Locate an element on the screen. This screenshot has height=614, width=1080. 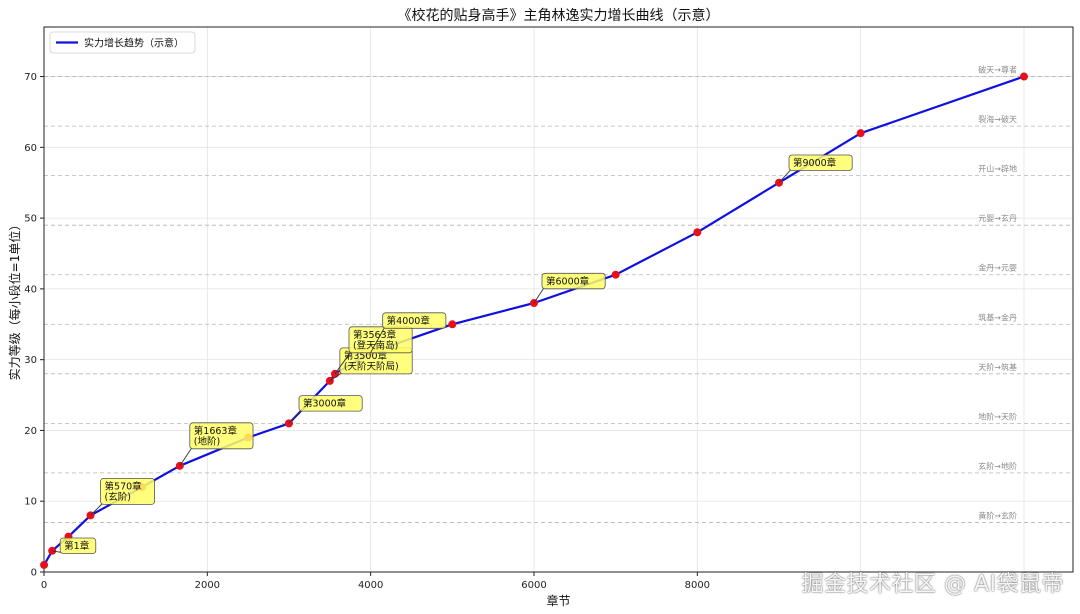
y-tick-label: 40 is located at coordinates (30, 289).